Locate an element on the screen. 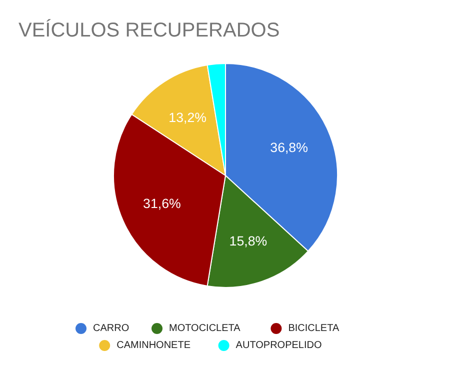  legend-label: BICICLETA is located at coordinates (314, 328).